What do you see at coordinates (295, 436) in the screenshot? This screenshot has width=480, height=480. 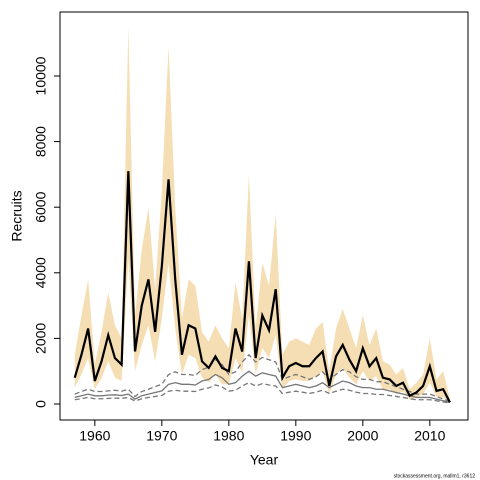 I see `x-tick-label: 1990` at bounding box center [295, 436].